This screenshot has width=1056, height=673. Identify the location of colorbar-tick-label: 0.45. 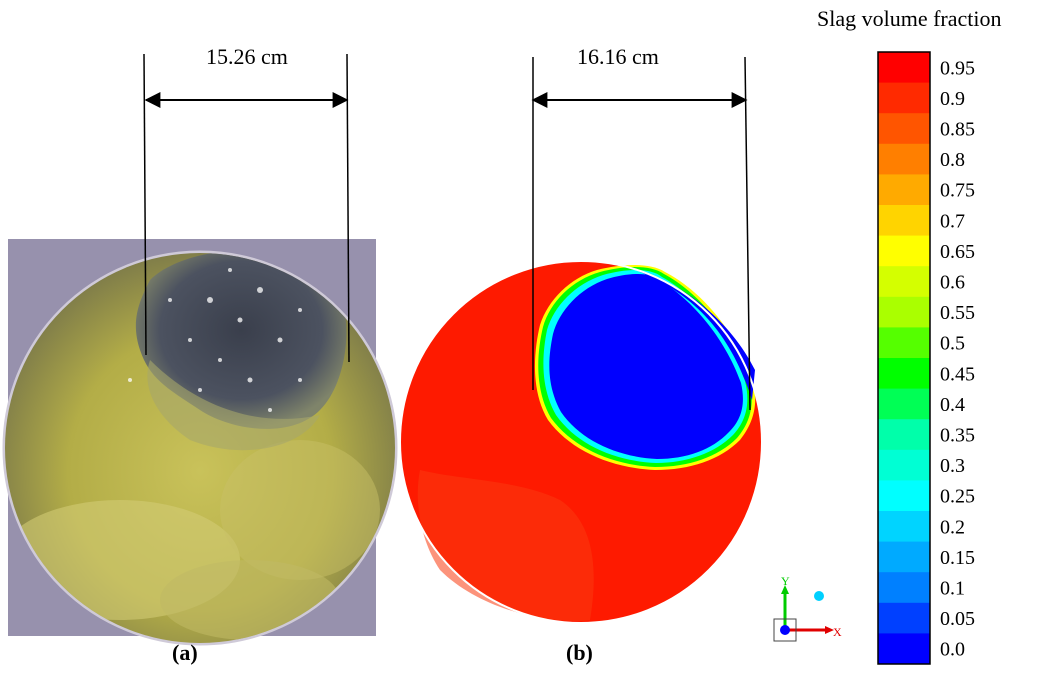
(957, 374).